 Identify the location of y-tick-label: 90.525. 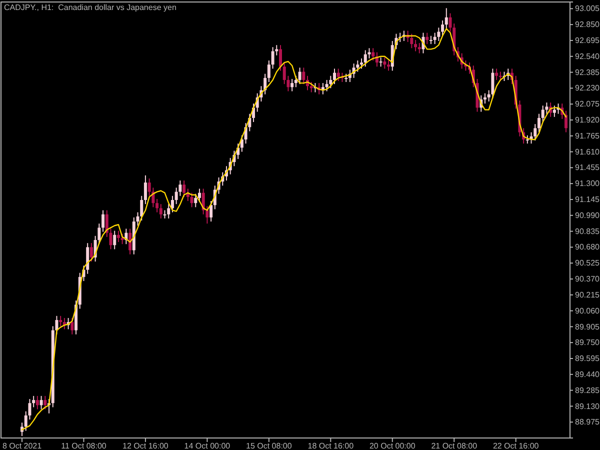
(587, 263).